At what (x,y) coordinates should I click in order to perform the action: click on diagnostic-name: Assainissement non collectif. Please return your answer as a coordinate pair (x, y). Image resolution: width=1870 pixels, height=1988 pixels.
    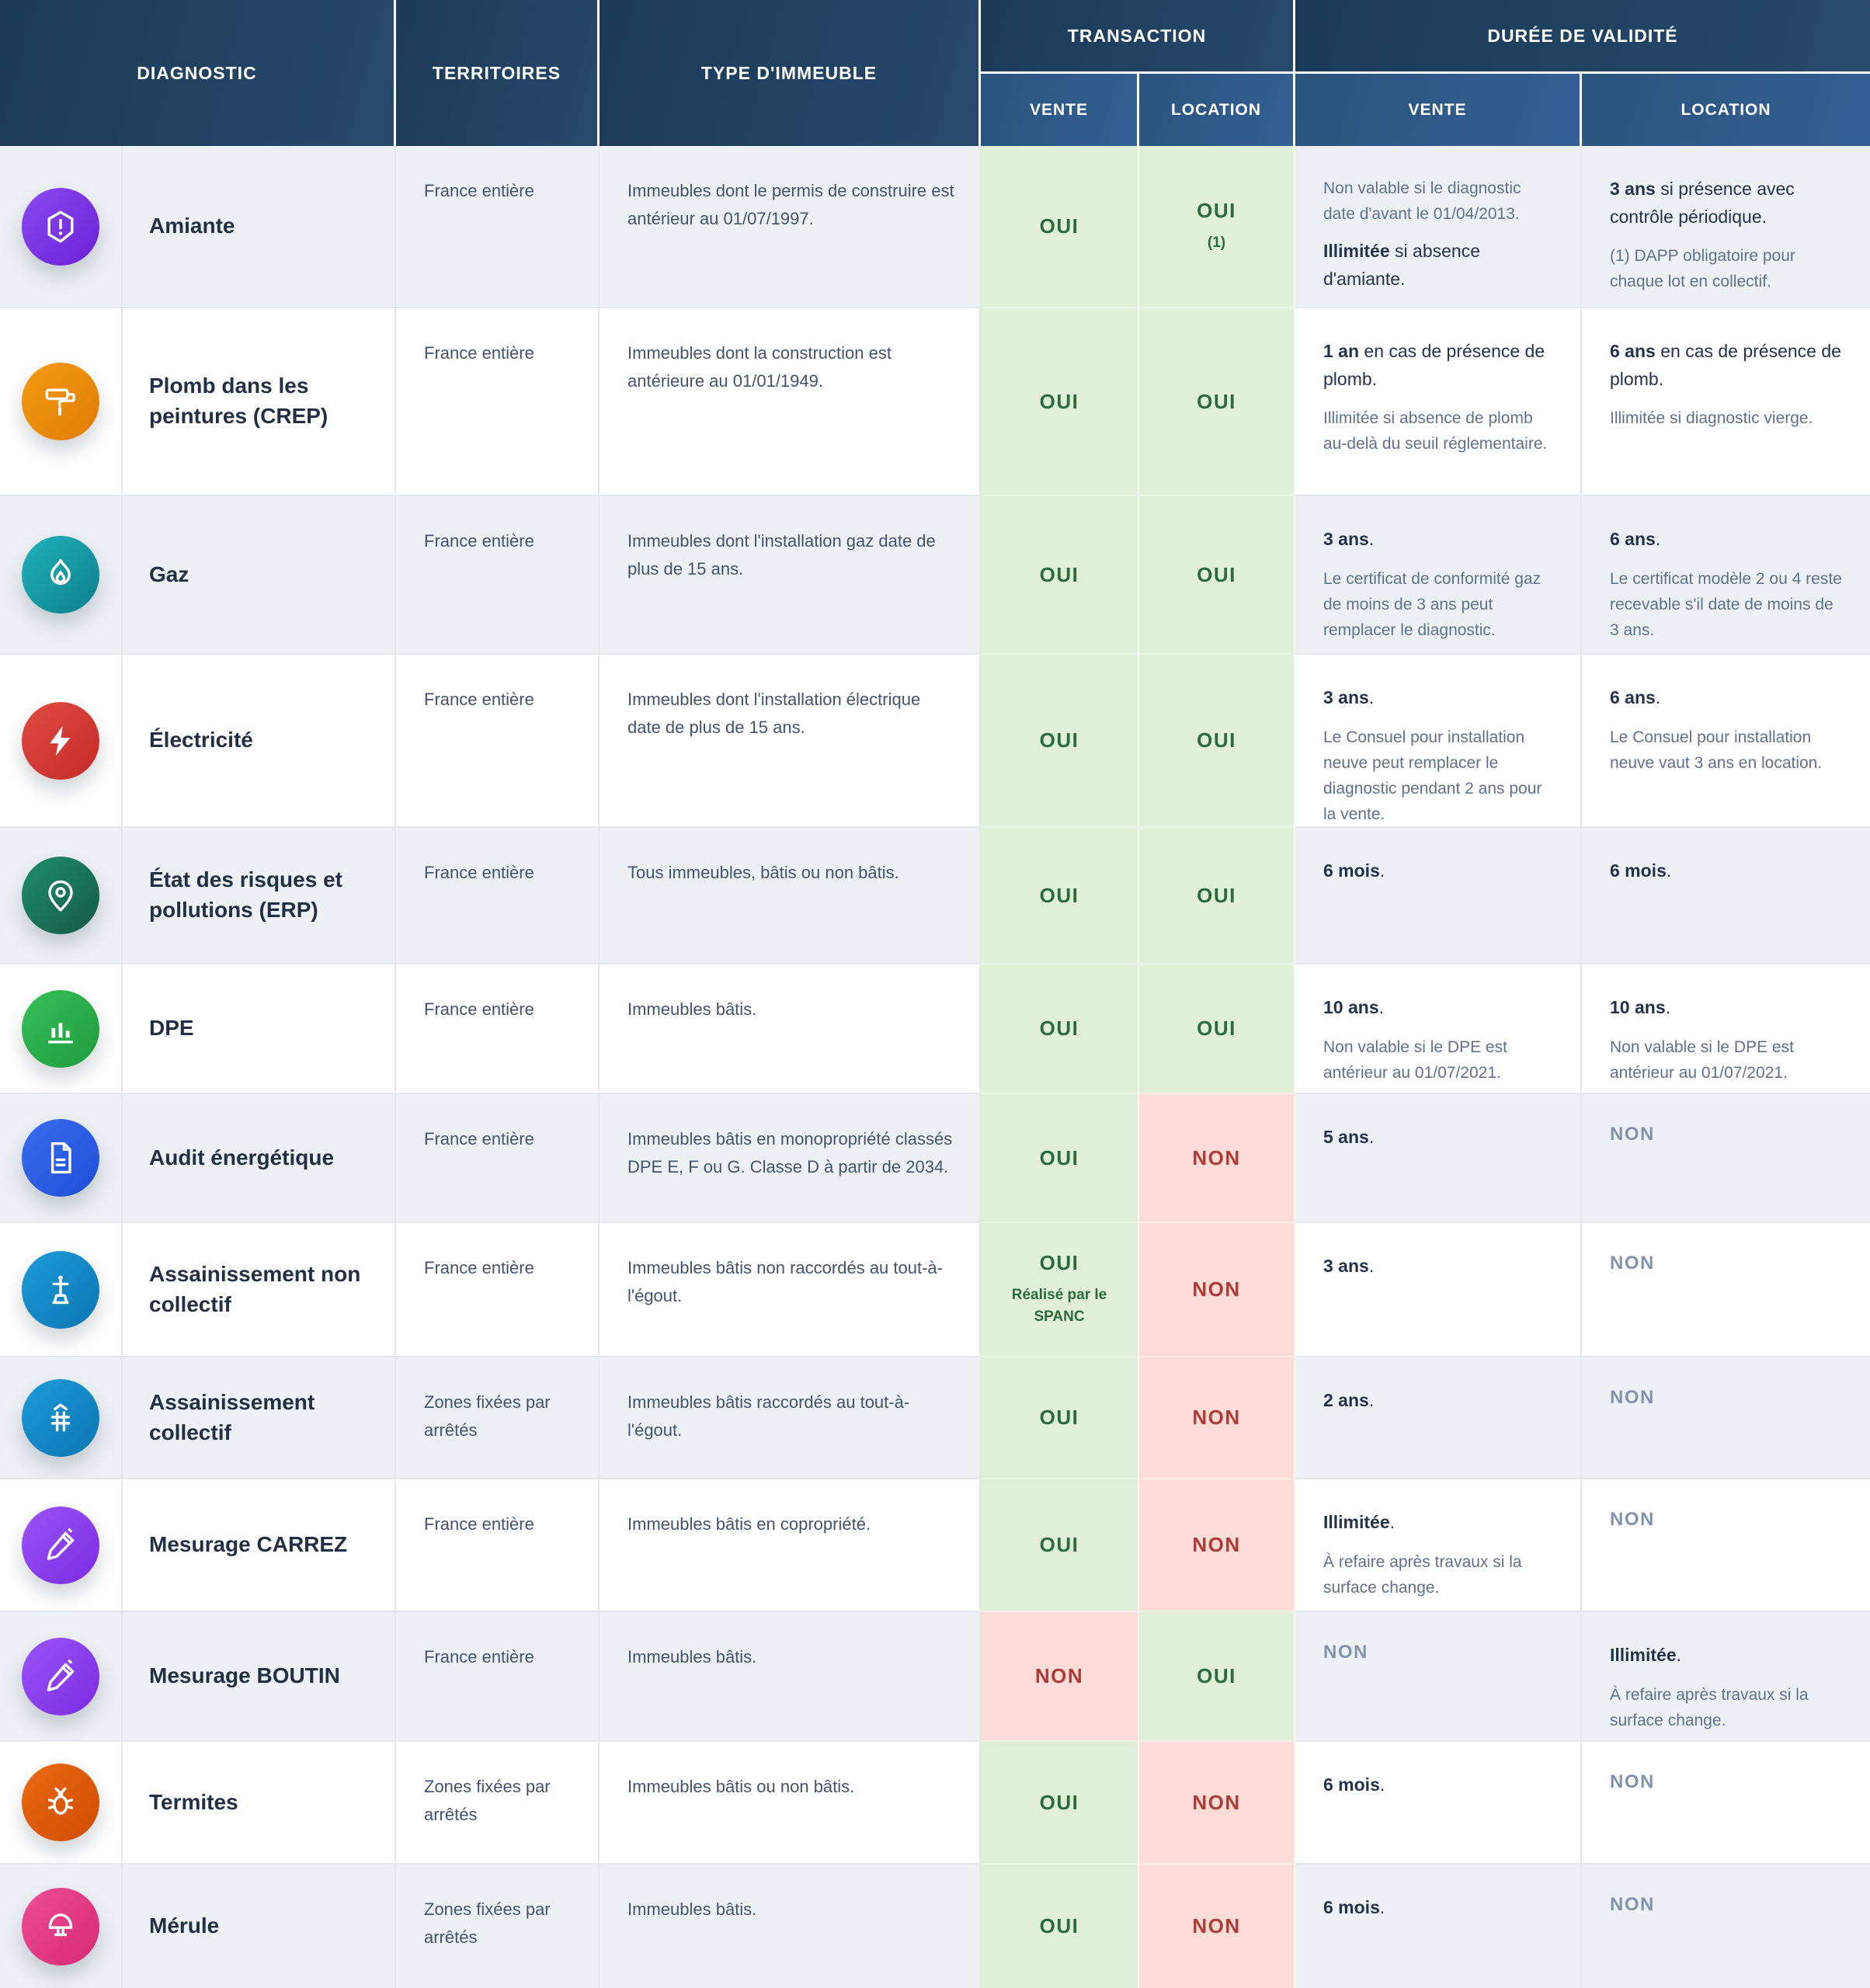
    Looking at the image, I should click on (259, 1289).